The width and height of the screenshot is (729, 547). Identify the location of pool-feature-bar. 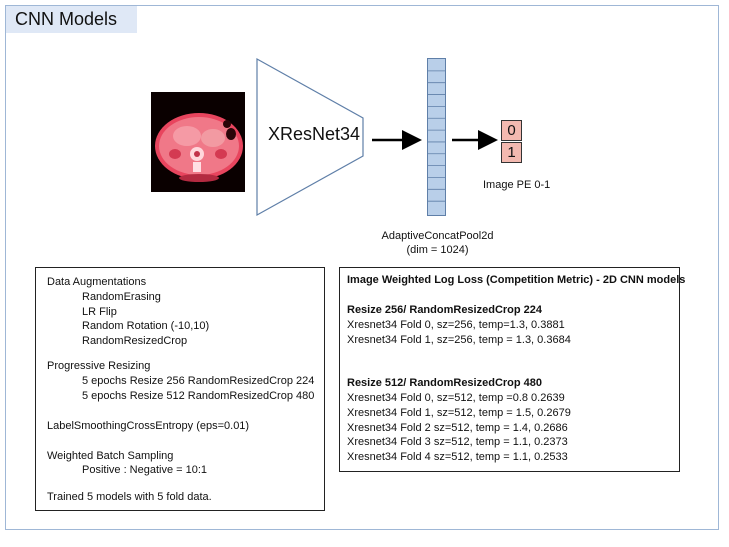
(436, 137).